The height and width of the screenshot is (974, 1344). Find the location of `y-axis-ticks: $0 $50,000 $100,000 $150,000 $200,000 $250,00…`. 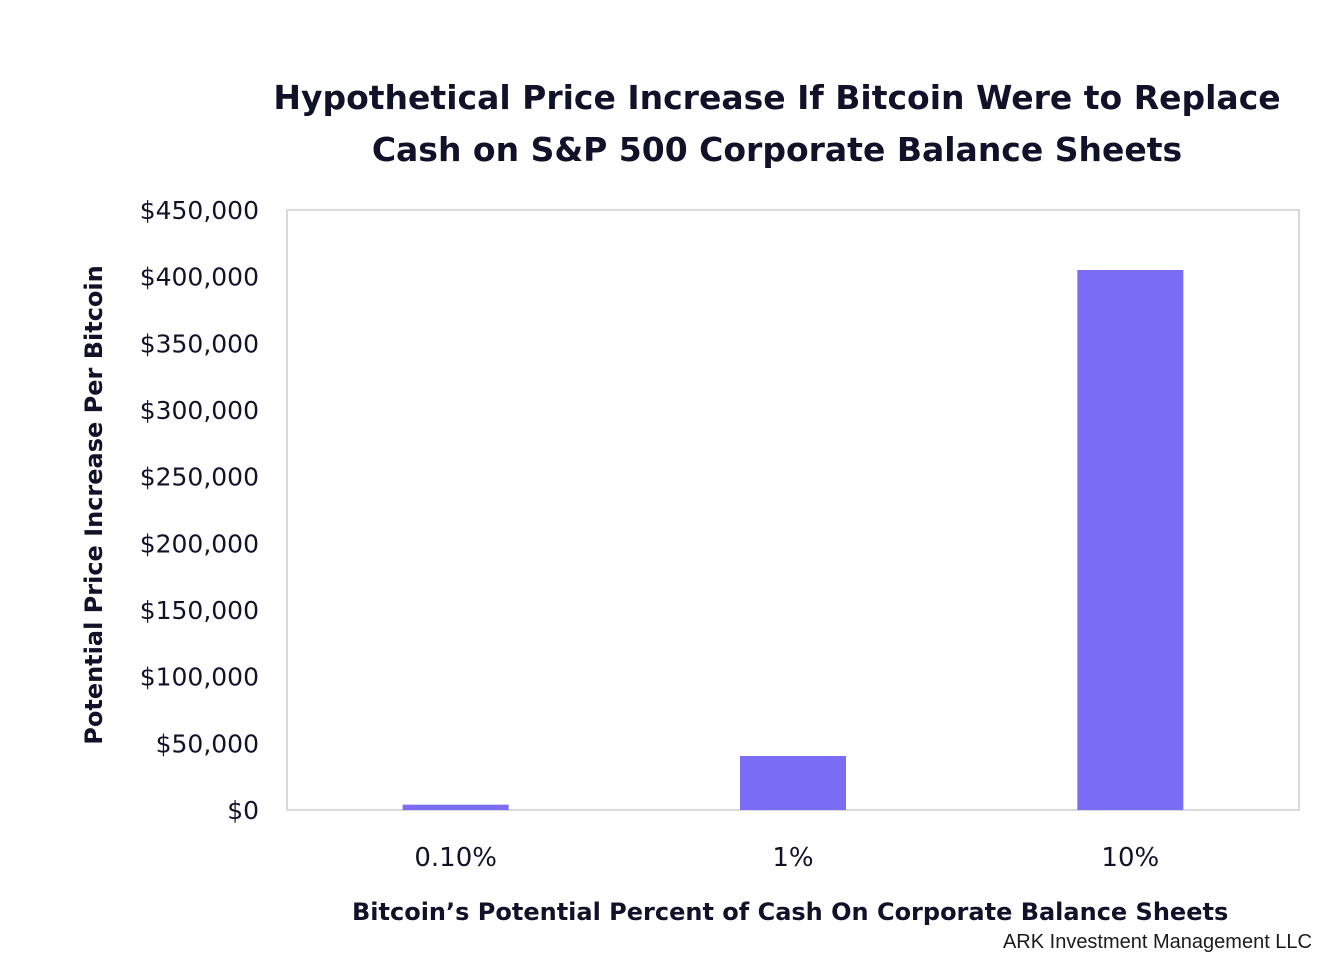

y-axis-ticks: $0 $50,000 $100,000 $150,000 $200,000 $250,00… is located at coordinates (199, 510).